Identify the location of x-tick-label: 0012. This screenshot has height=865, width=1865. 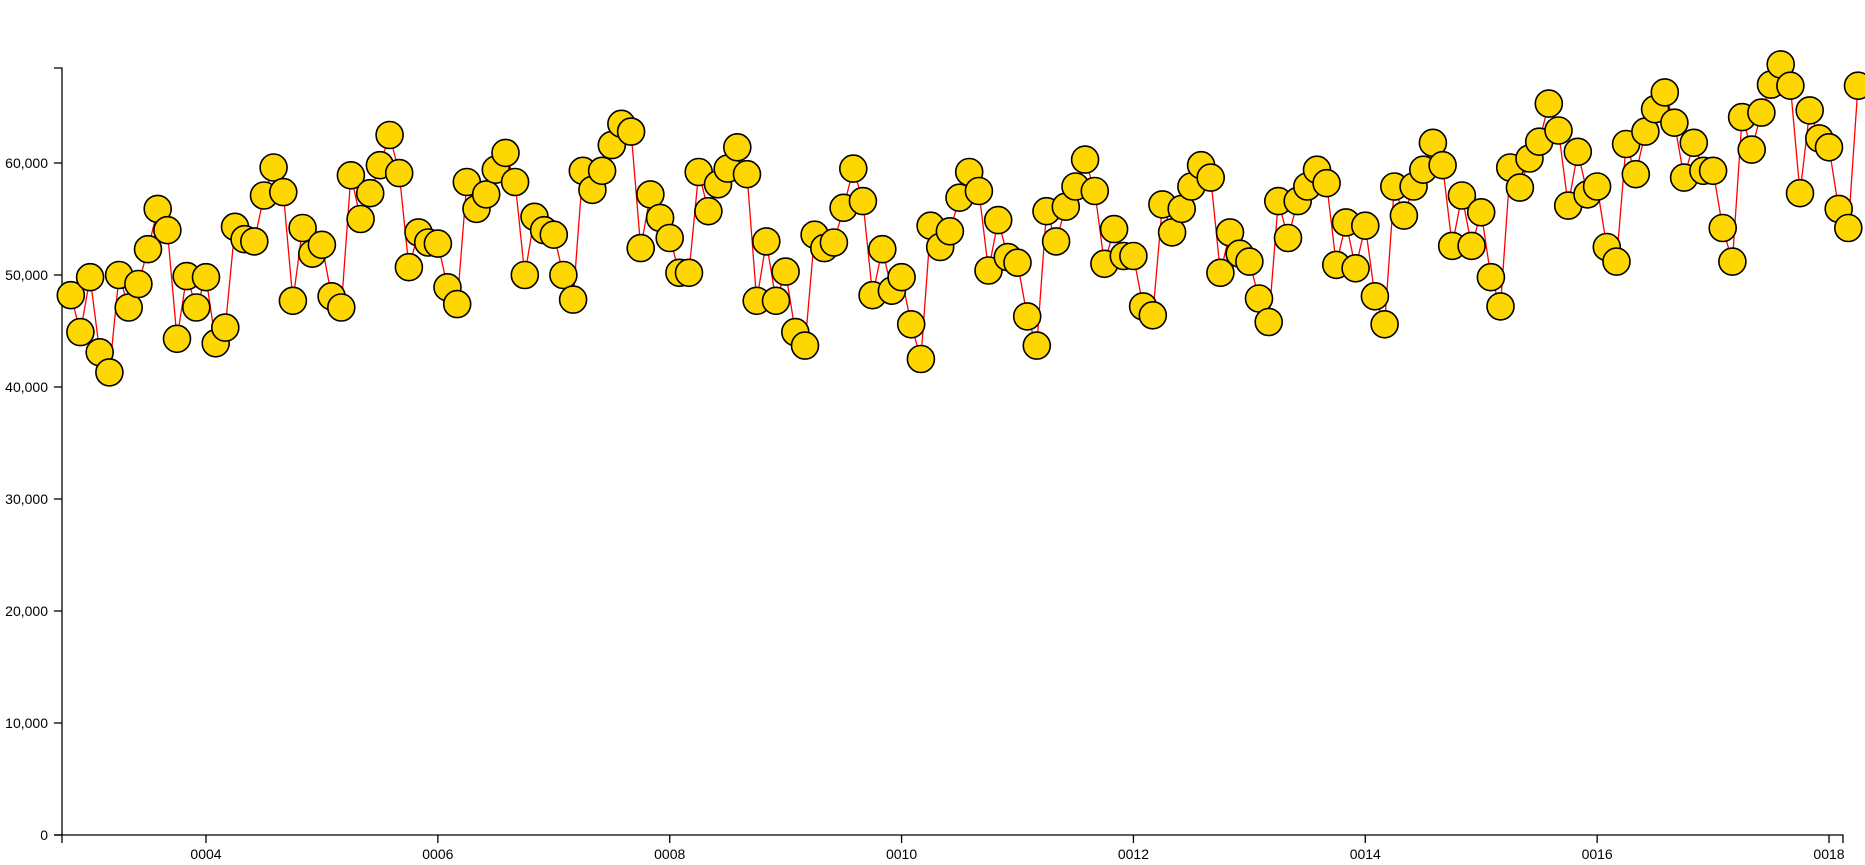
(1133, 854).